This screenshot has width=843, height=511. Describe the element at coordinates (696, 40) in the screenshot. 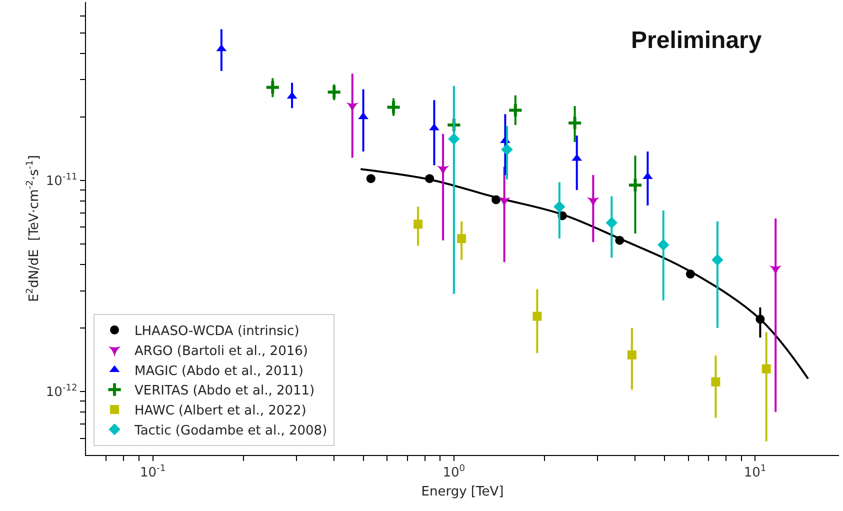

I see `annotation: Preliminary` at that location.